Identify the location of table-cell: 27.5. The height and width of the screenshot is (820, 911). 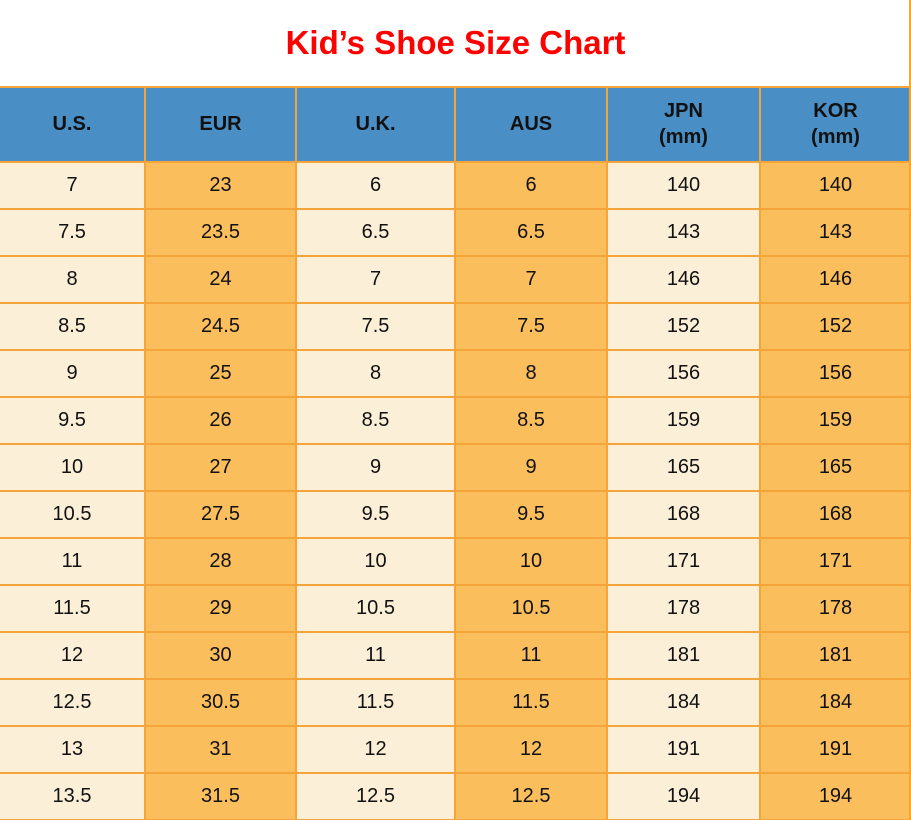
(220, 514).